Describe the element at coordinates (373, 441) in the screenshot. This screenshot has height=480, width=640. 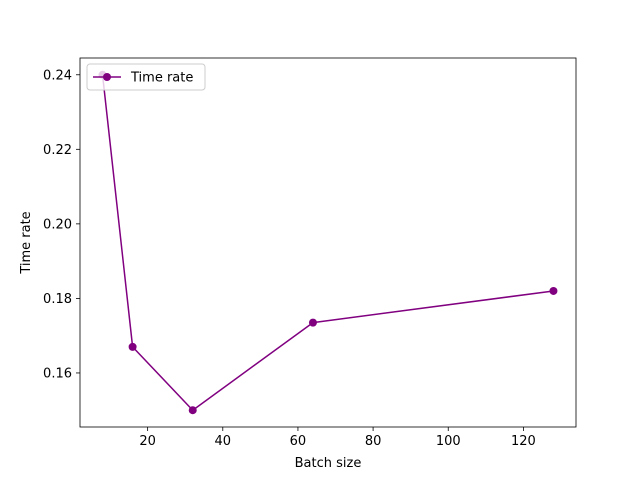
I see `x-tick-label: 80` at that location.